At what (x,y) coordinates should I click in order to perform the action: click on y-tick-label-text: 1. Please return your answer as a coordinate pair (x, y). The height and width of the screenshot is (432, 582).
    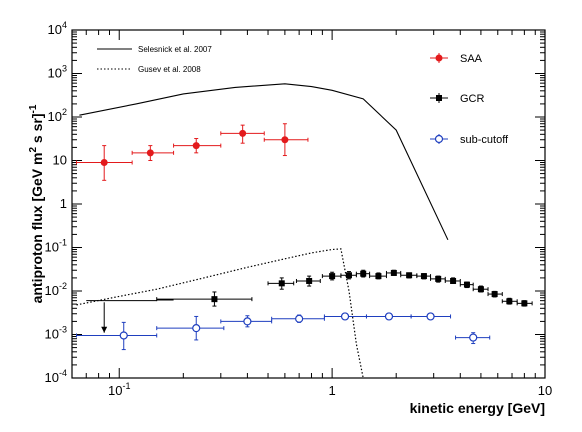
    Looking at the image, I should click on (63, 203).